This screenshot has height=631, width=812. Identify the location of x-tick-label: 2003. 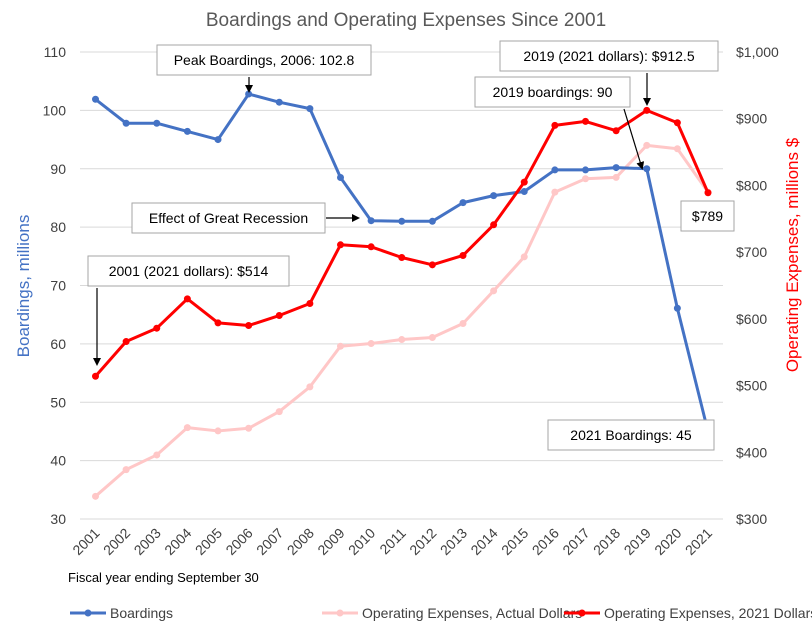
(147, 541).